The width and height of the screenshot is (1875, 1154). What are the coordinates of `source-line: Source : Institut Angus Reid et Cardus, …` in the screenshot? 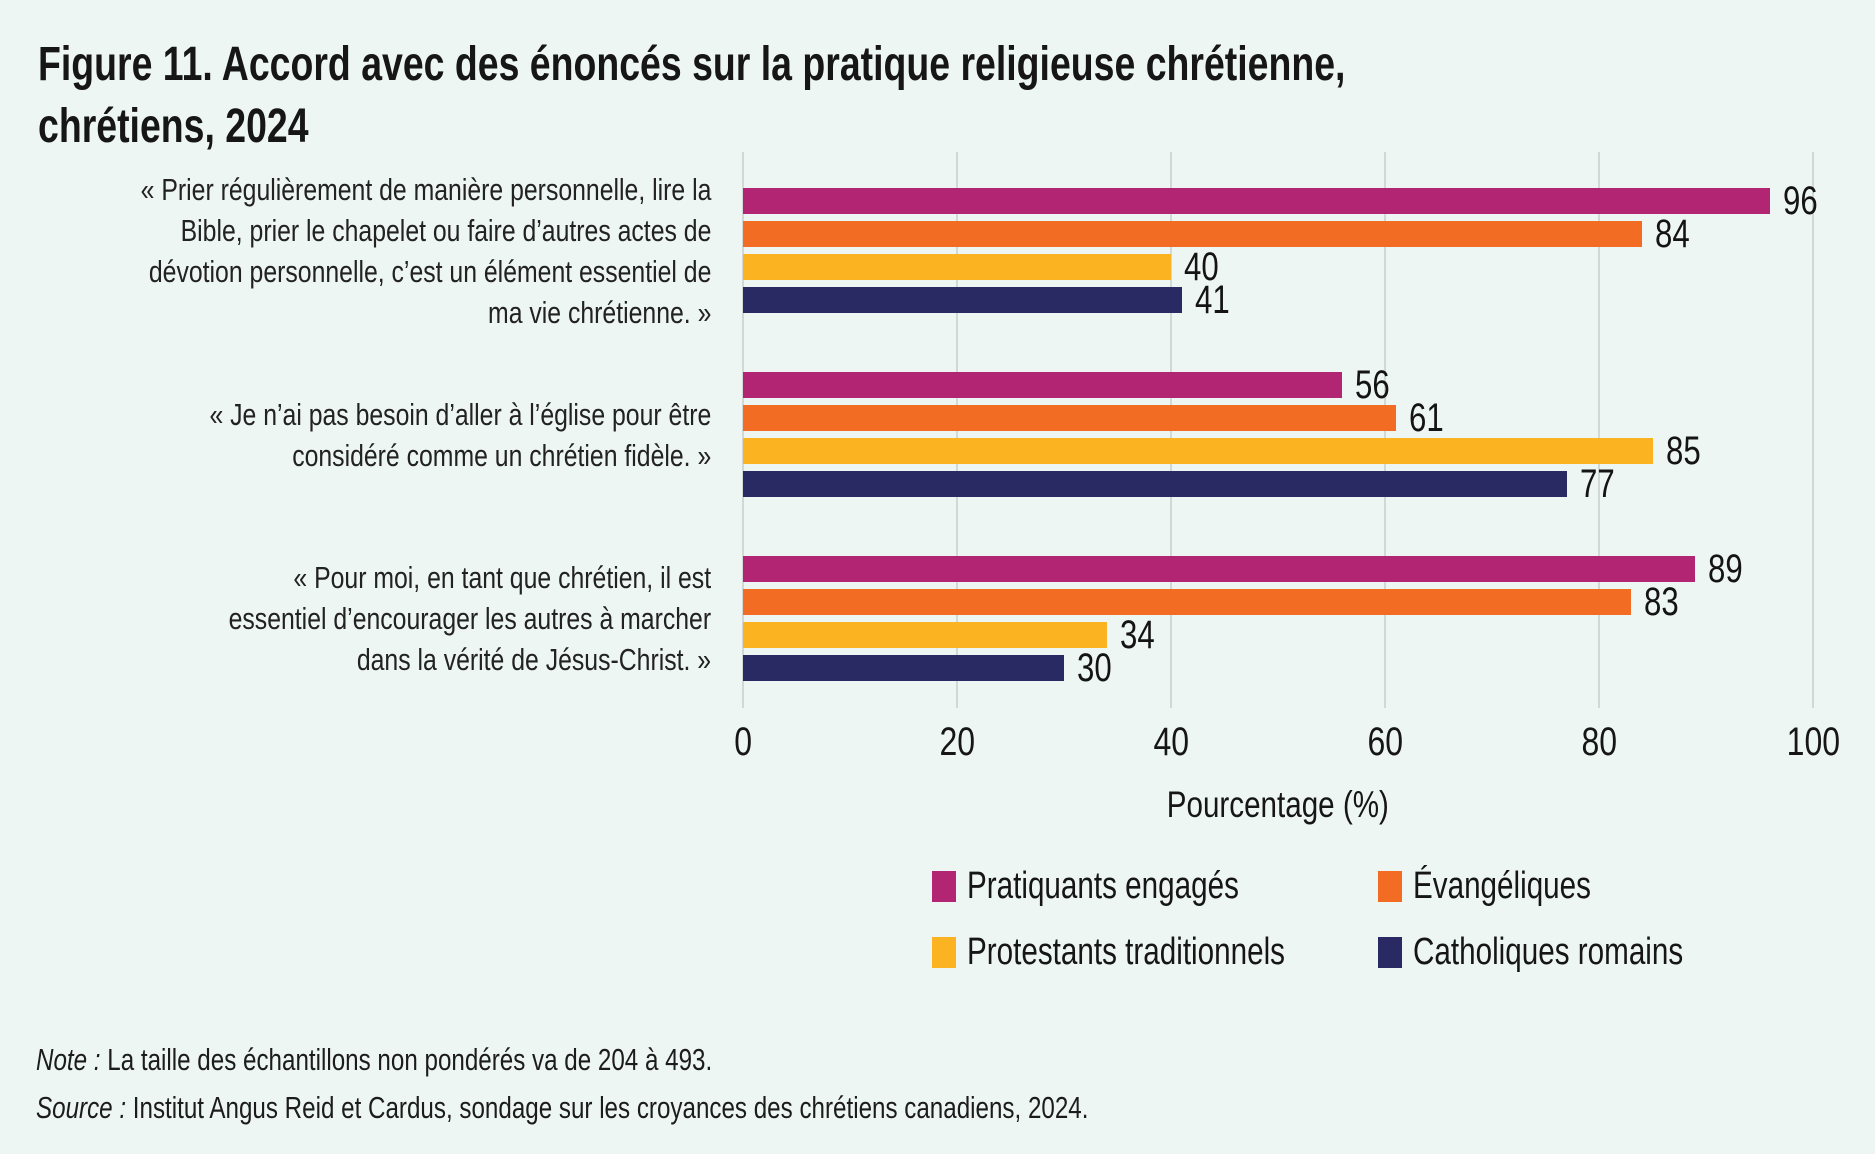 It's located at (710, 1108).